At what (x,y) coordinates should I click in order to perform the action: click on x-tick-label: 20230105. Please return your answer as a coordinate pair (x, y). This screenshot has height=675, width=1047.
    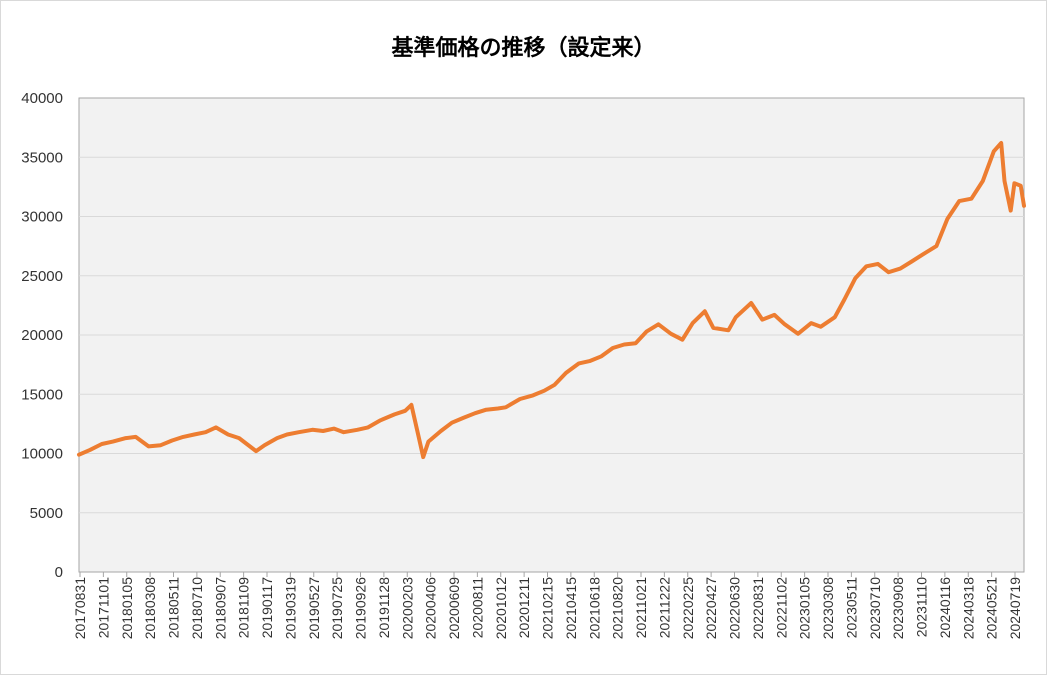
    Looking at the image, I should click on (805, 608).